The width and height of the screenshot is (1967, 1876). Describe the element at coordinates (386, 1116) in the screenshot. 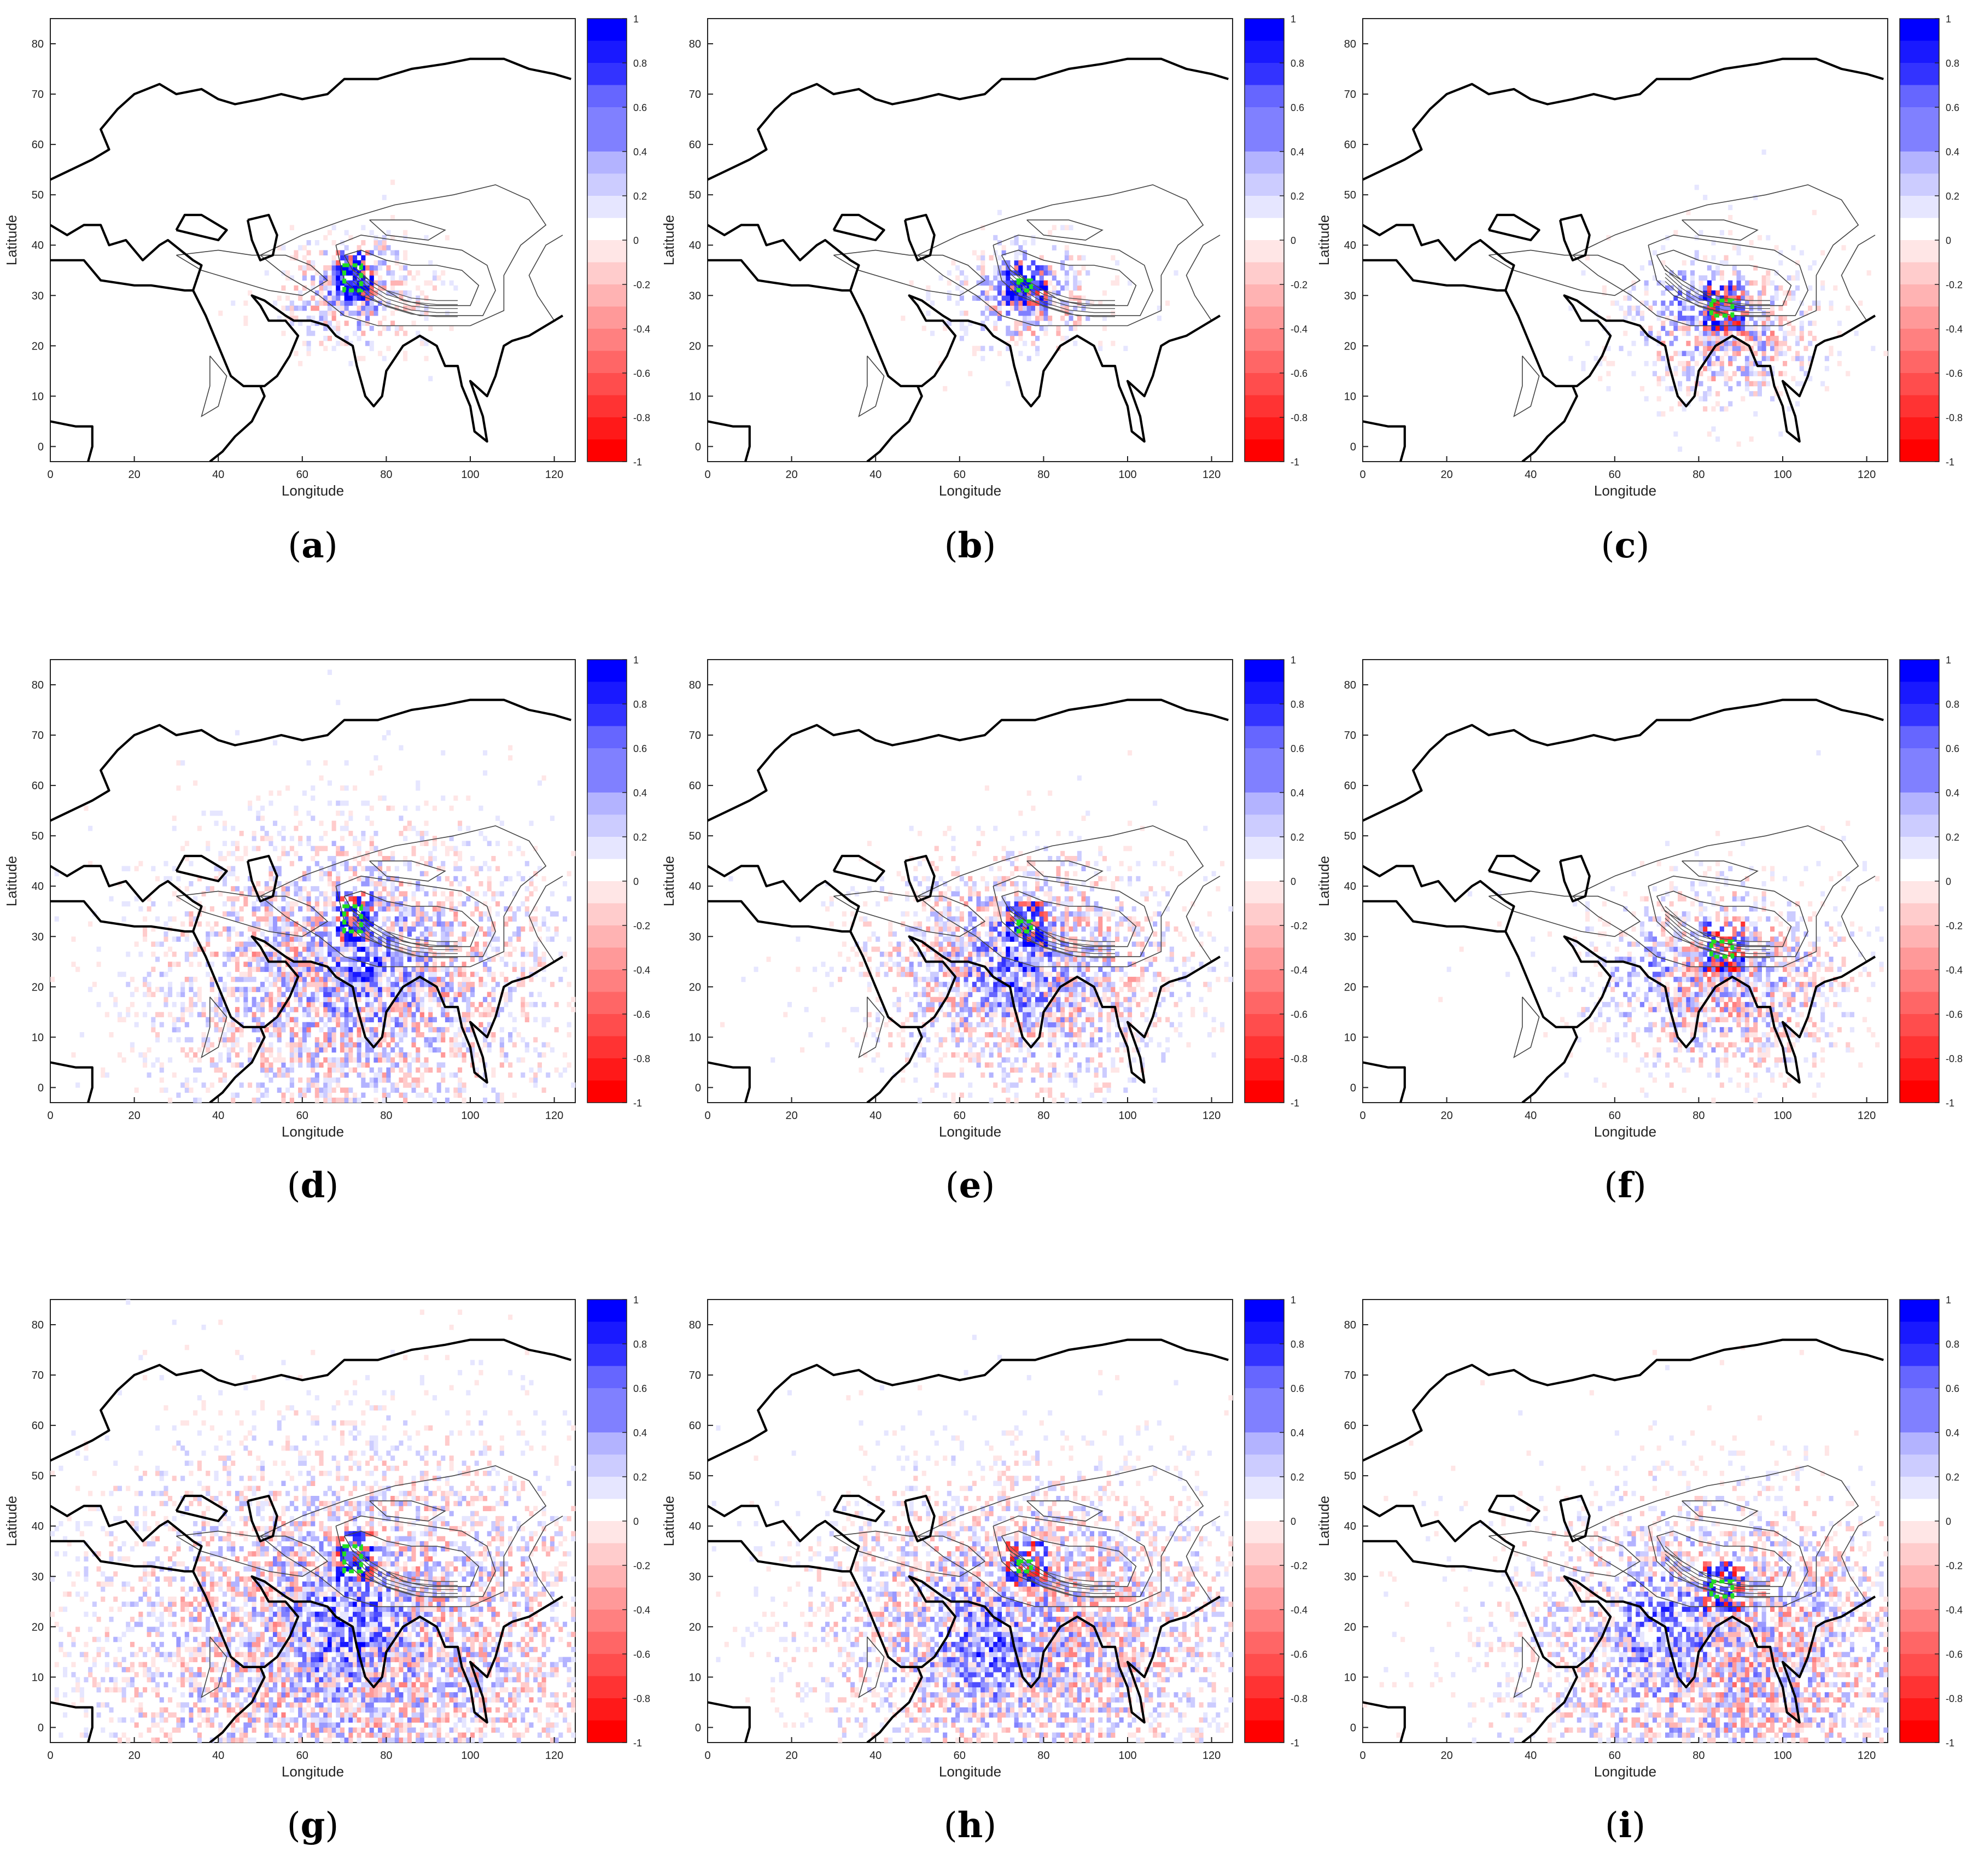

I see `x-tick-label: 80` at that location.